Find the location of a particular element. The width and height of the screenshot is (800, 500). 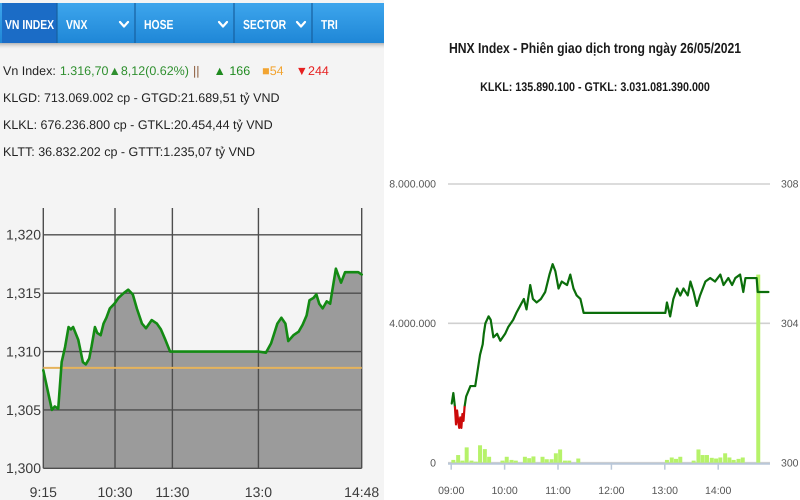

x-tick-label: 11:00 is located at coordinates (558, 491).